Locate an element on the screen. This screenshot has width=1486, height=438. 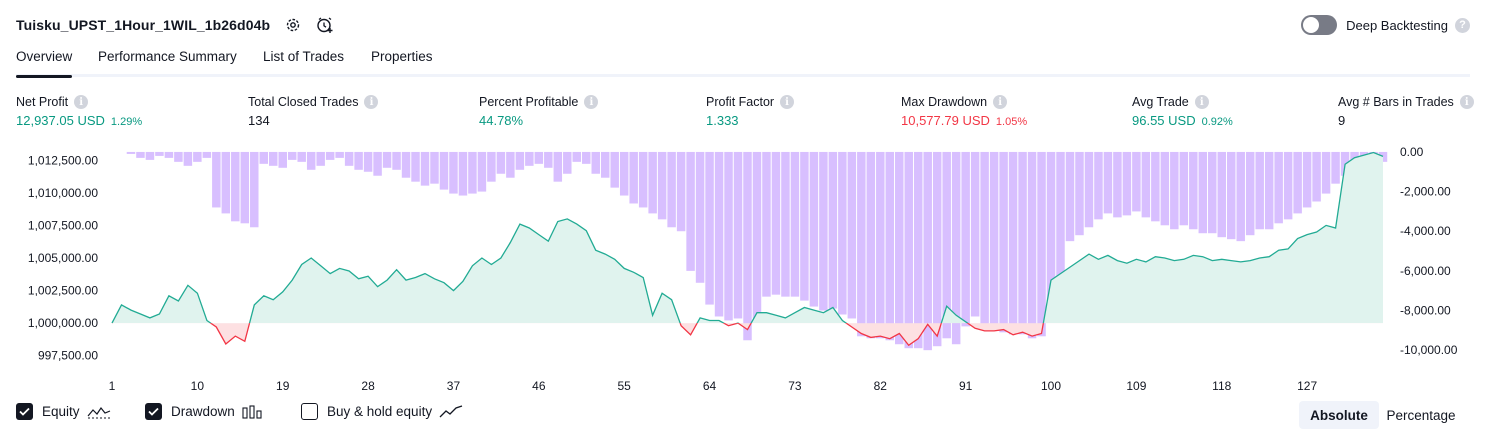
metric-avg-trade: Avg Trade i 96.55 USD 0.92% is located at coordinates (1182, 111).